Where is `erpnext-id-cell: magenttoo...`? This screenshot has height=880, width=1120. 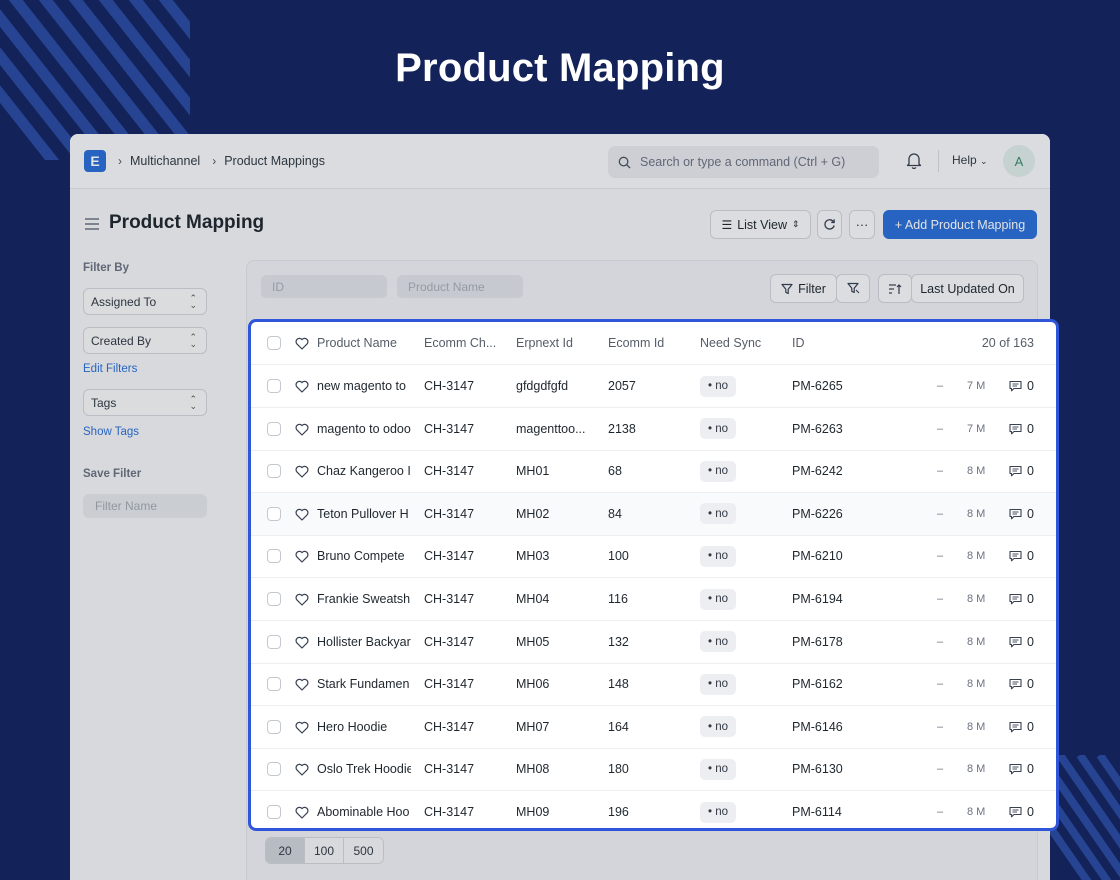 erpnext-id-cell: magenttoo... is located at coordinates (551, 428).